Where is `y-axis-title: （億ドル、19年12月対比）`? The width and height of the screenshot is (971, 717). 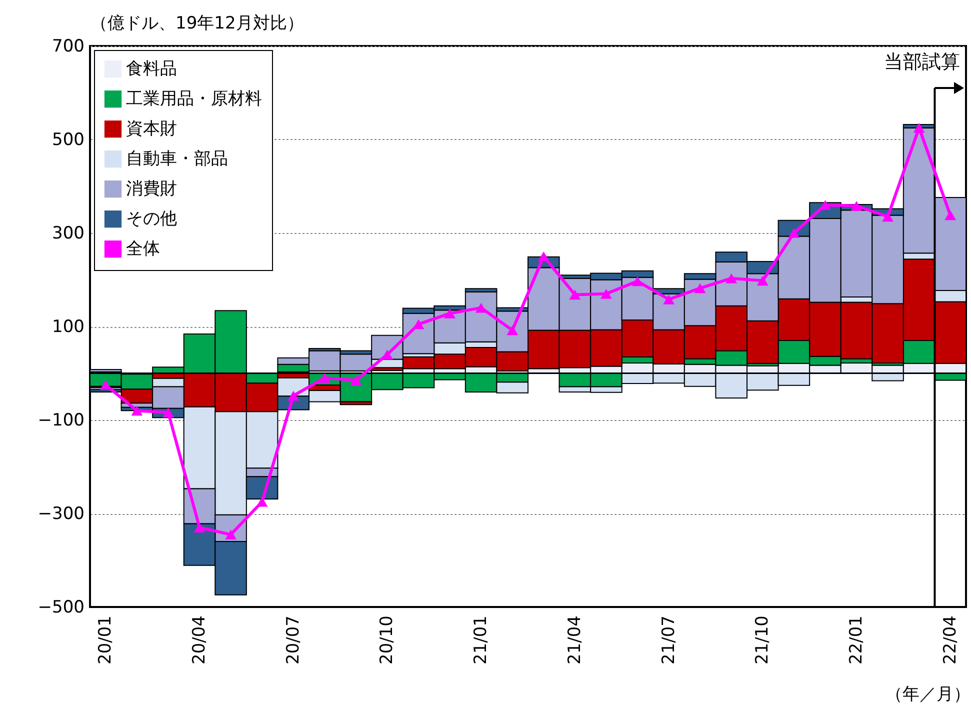 y-axis-title: （億ドル、19年12月対比） is located at coordinates (197, 24).